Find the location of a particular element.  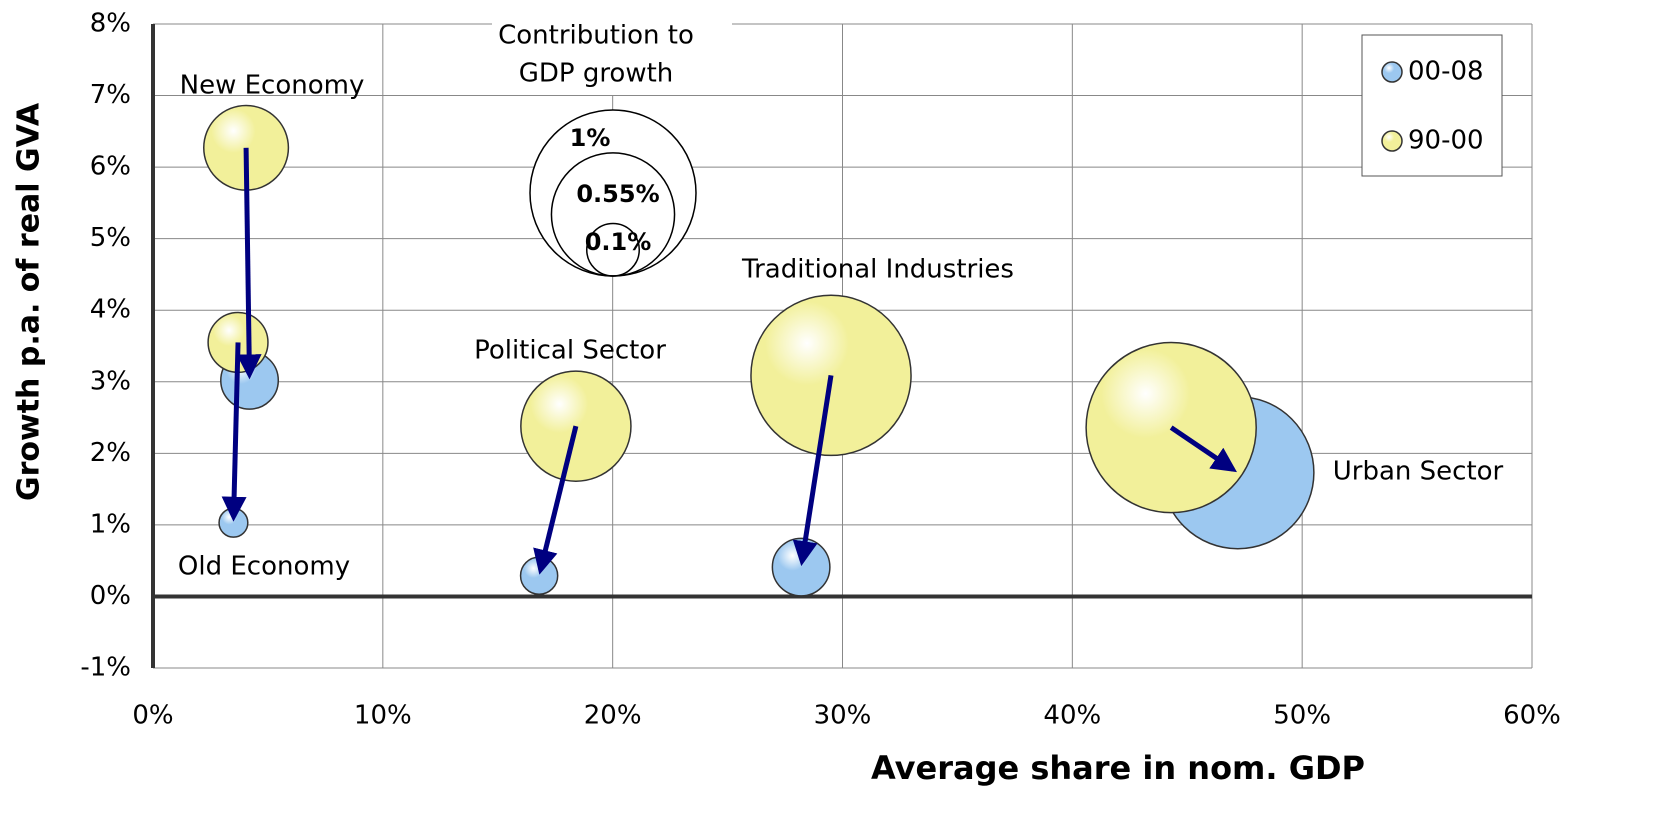

x-tick-label: 60% is located at coordinates (1532, 716).